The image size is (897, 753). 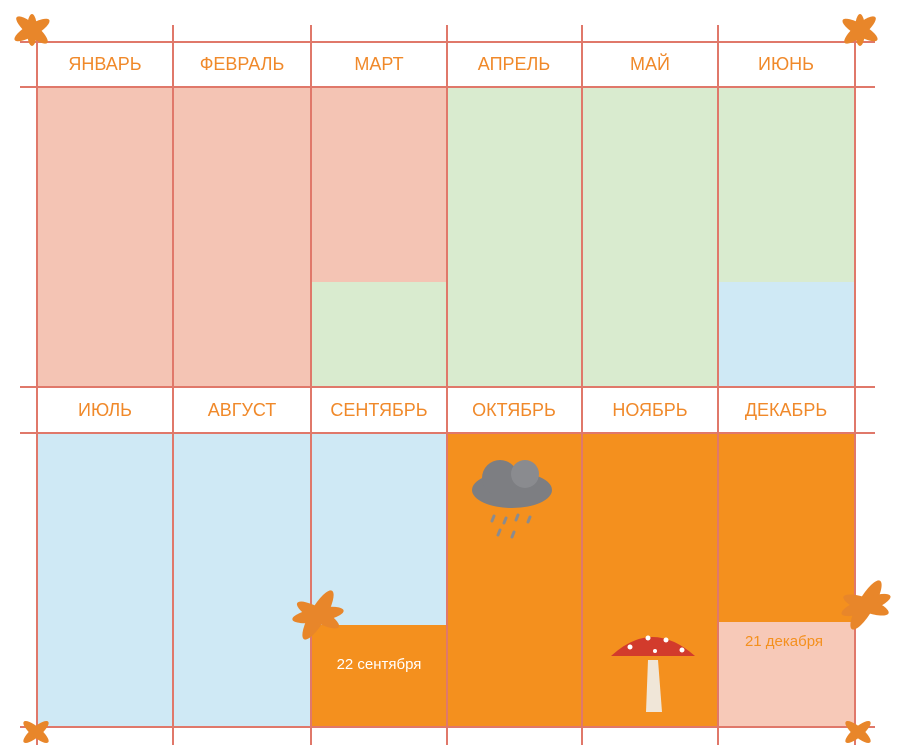 What do you see at coordinates (786, 64) in the screenshot?
I see `month: ИЮНЬ` at bounding box center [786, 64].